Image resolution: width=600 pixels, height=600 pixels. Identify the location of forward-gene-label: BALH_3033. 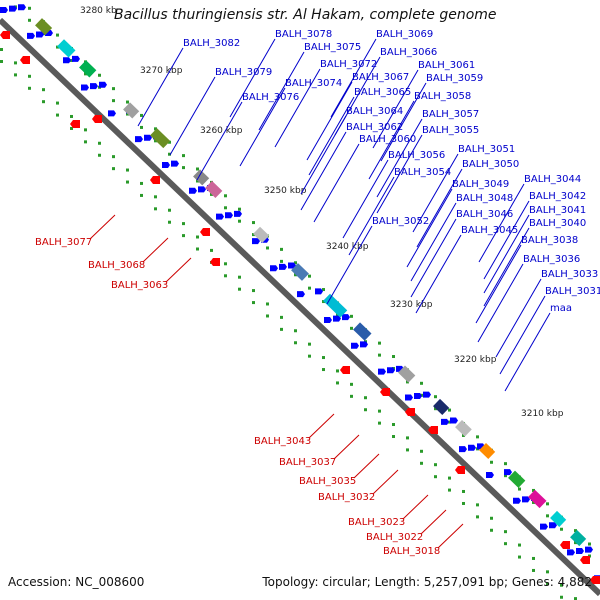
(569, 274).